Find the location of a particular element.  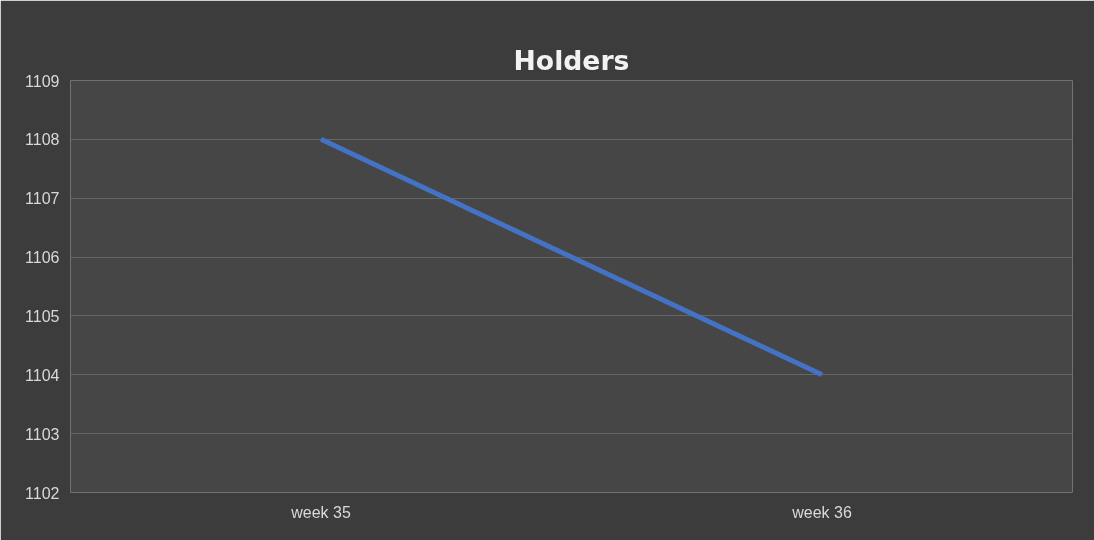

x-tick-label: week 35 is located at coordinates (320, 512).